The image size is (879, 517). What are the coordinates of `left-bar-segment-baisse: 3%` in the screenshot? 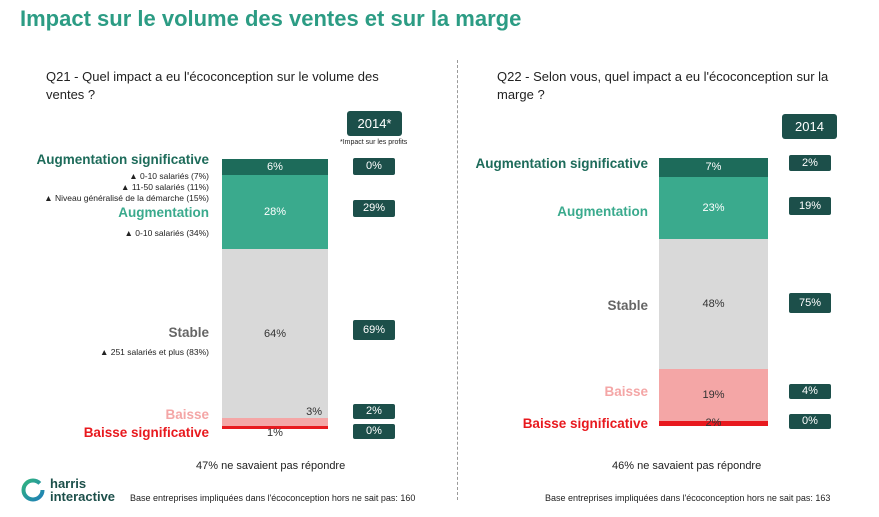 It's located at (275, 416).